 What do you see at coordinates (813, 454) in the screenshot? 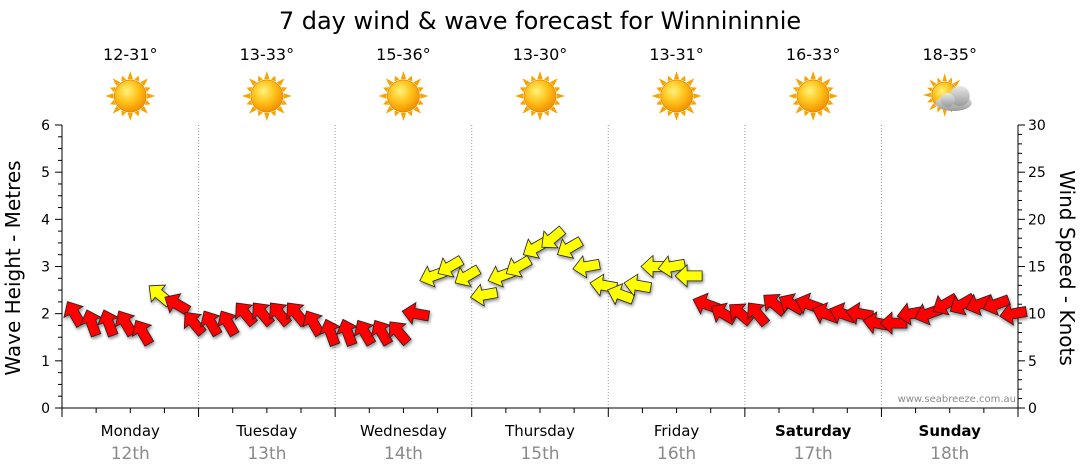
I see `day-date-label: 17th` at bounding box center [813, 454].